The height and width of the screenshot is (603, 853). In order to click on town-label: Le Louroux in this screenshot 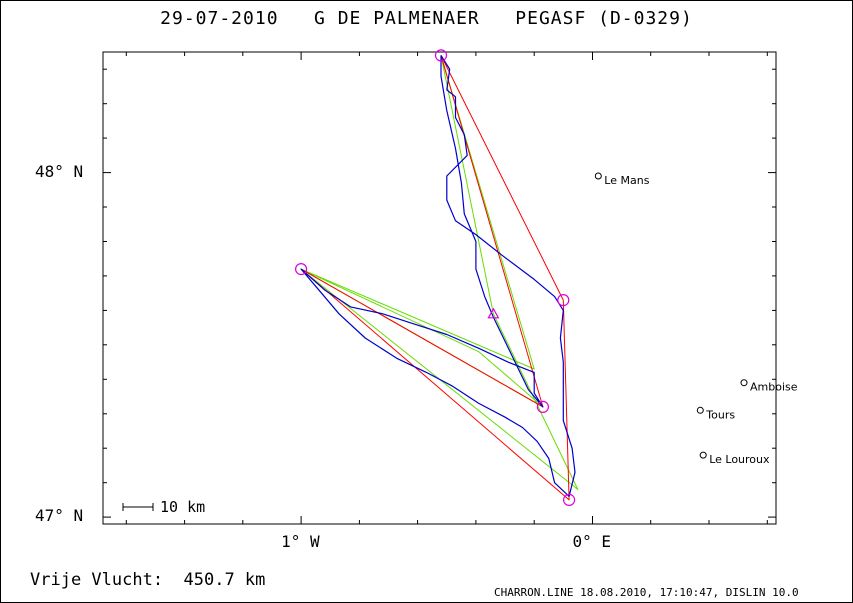, I will do `click(739, 459)`.